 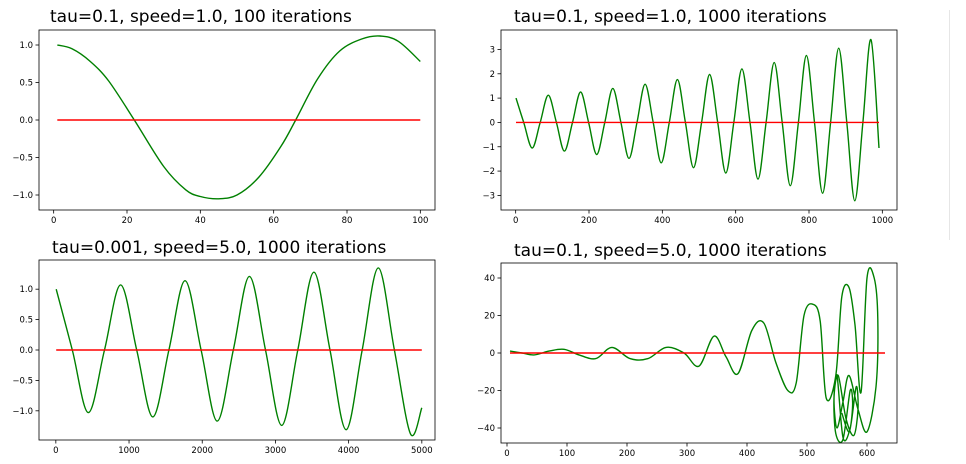 What do you see at coordinates (347, 221) in the screenshot?
I see `x-tick-label: 80` at bounding box center [347, 221].